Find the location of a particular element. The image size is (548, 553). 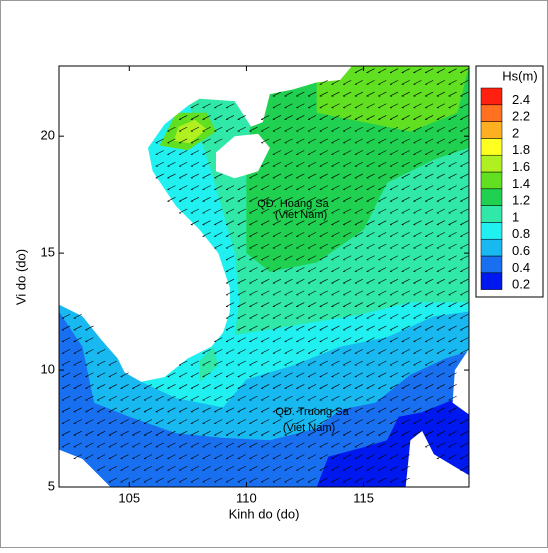

x-tick-label: 115 is located at coordinates (363, 497).